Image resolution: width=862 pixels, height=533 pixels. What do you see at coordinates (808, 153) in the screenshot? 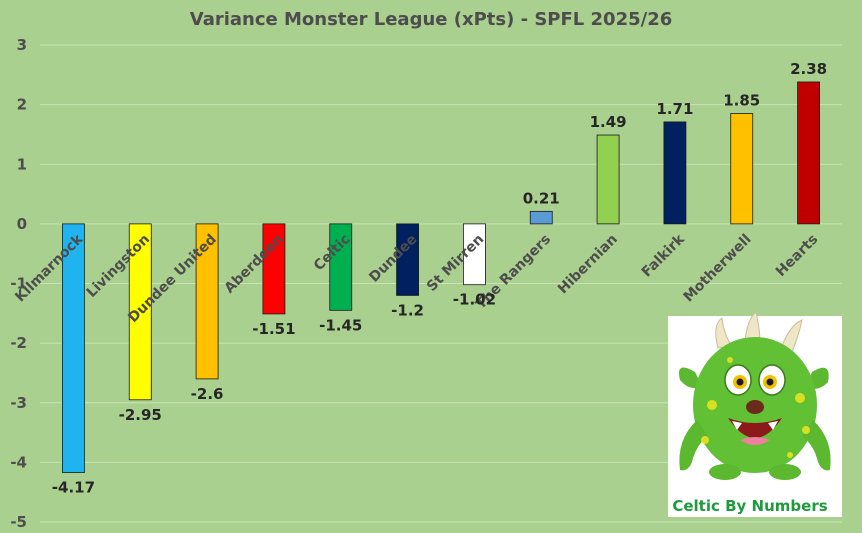
I see `bar-hearts` at bounding box center [808, 153].